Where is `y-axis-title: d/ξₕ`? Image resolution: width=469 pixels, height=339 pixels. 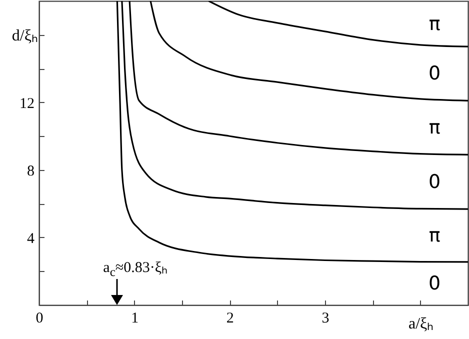 y-axis-title: d/ξₕ is located at coordinates (25, 35).